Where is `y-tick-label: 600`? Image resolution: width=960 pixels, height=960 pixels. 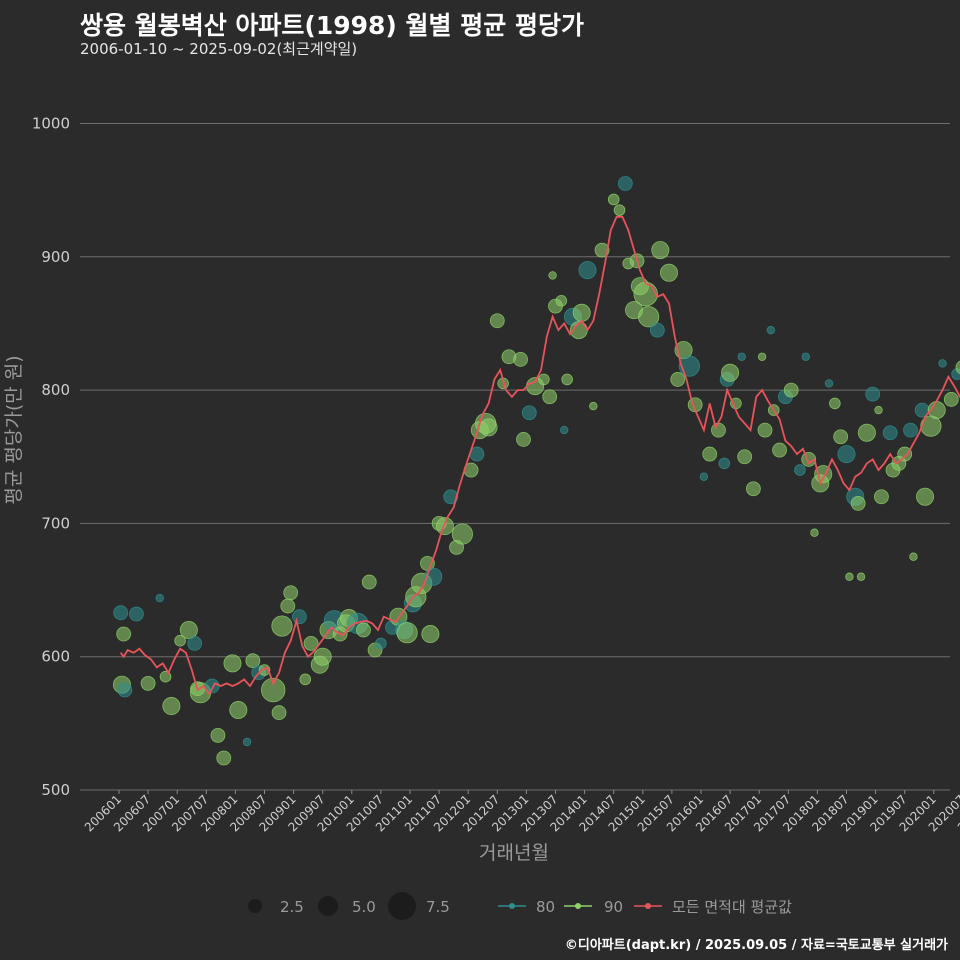
y-tick-label: 600 is located at coordinates (55, 657).